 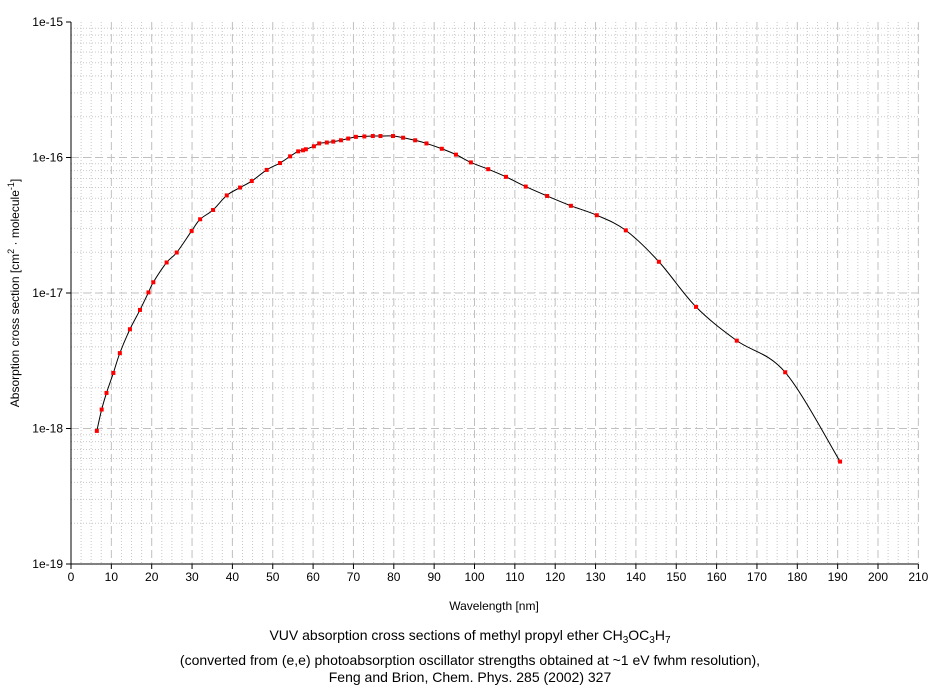 What do you see at coordinates (47, 429) in the screenshot?
I see `y-tick-label: 1e-18` at bounding box center [47, 429].